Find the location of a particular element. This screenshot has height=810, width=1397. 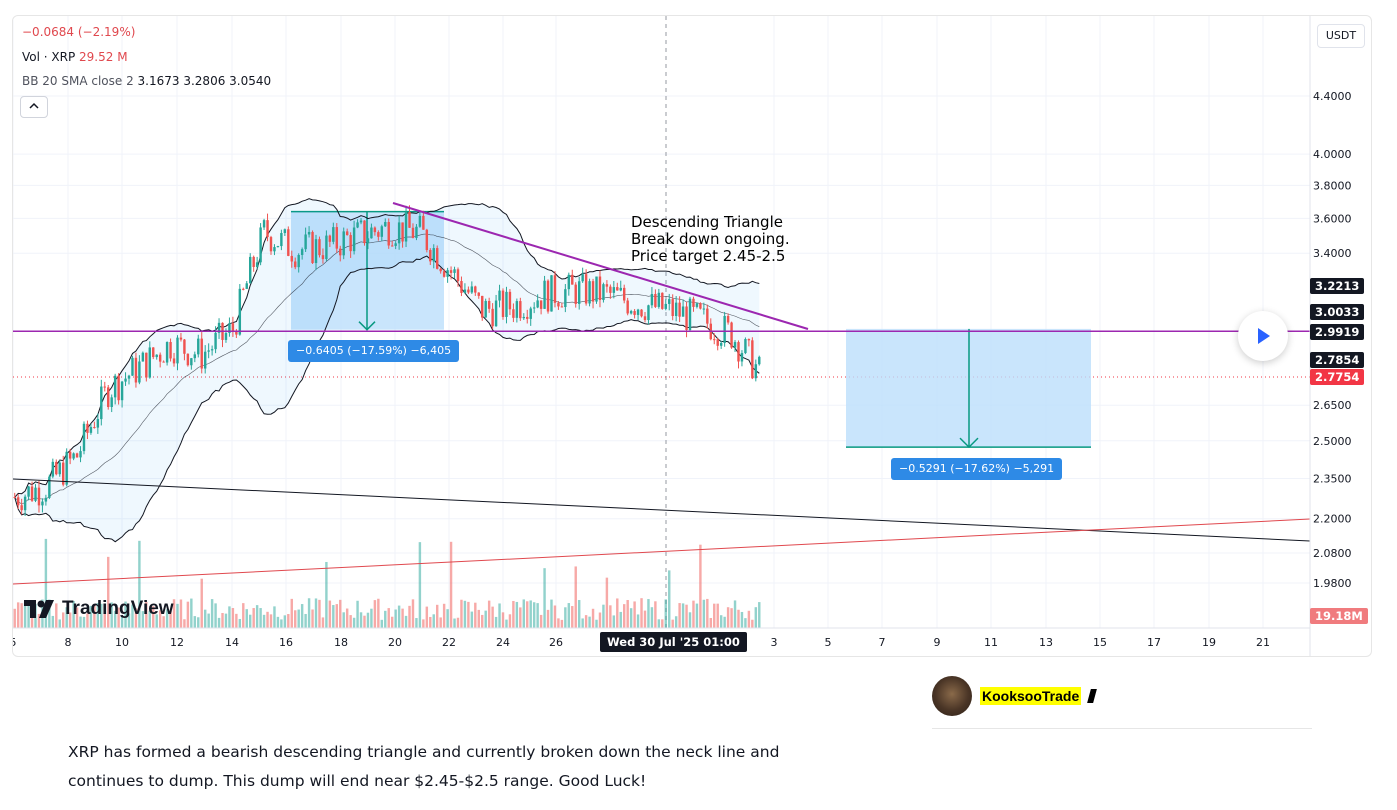

tradingview-wordmark: TradingView is located at coordinates (118, 608).